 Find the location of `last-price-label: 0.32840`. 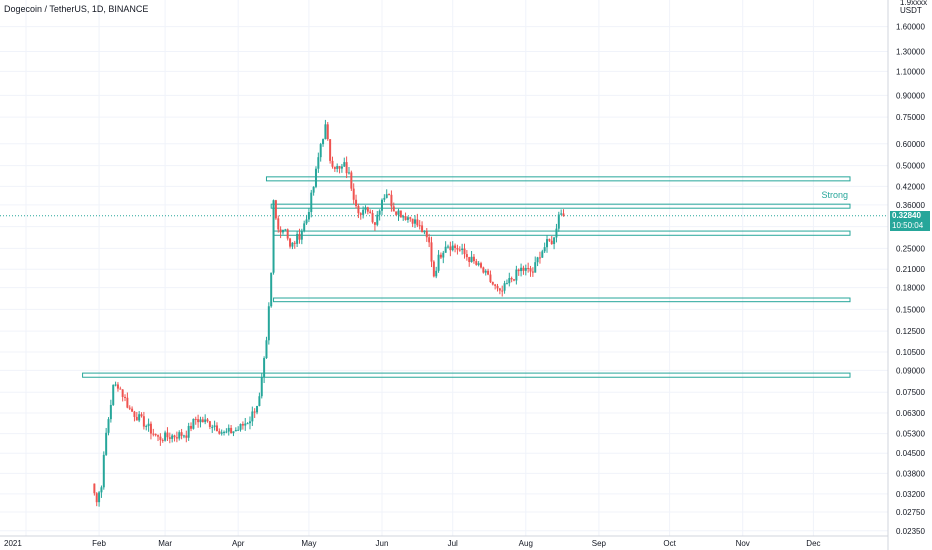

last-price-label: 0.32840 is located at coordinates (906, 215).